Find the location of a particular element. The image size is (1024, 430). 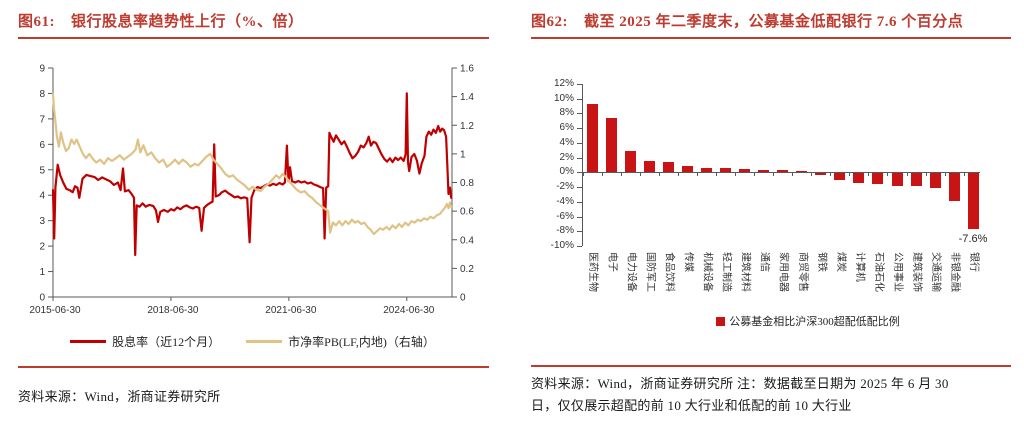

bar-机械设备 is located at coordinates (706, 169).